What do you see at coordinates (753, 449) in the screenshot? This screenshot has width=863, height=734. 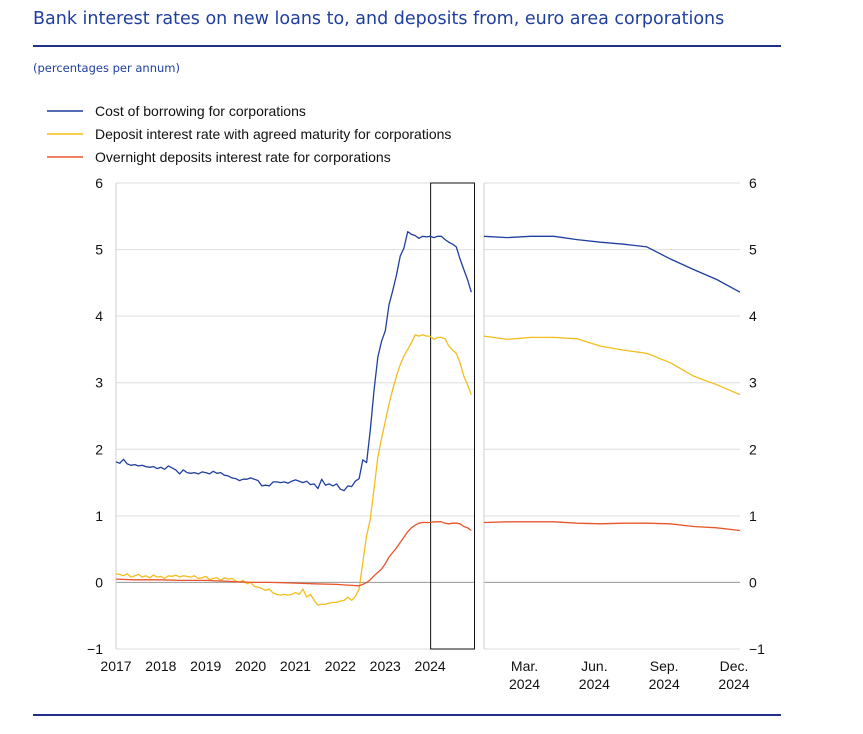 I see `y-tick-right: 2` at bounding box center [753, 449].